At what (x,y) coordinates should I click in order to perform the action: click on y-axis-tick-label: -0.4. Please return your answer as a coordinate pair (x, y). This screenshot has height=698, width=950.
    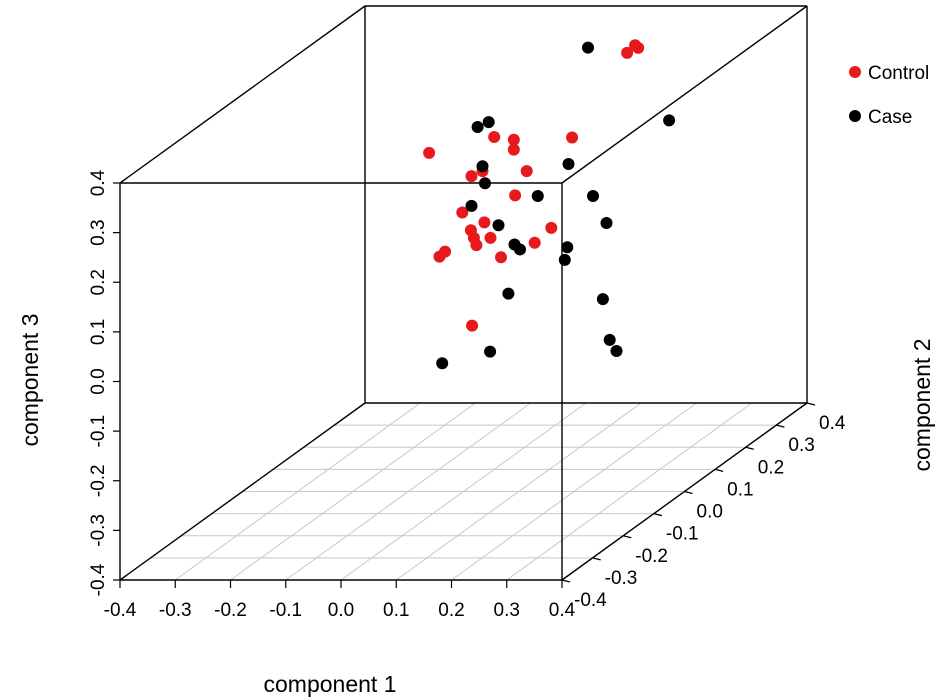
    Looking at the image, I should click on (590, 600).